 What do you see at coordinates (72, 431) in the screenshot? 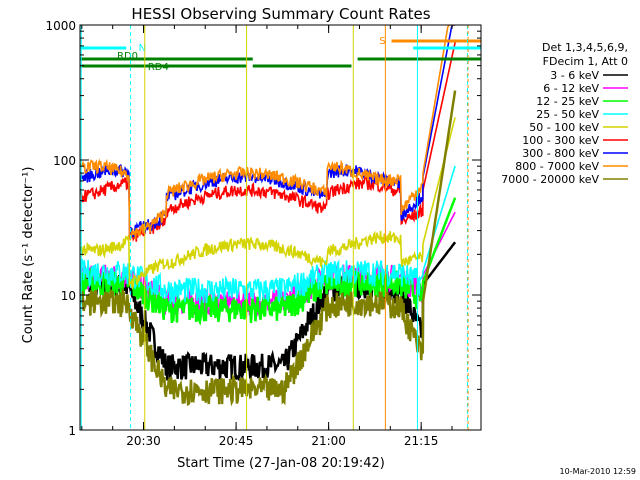
I see `y-tick-label-0: 1` at bounding box center [72, 431].